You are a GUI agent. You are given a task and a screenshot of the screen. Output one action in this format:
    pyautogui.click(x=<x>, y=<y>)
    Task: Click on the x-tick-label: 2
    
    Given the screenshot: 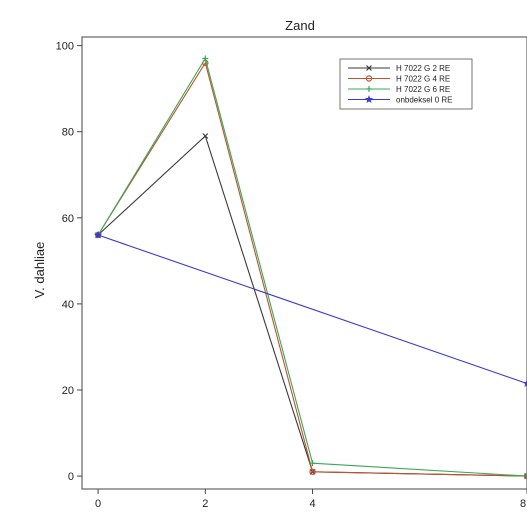 What is the action you would take?
    pyautogui.click(x=205, y=504)
    